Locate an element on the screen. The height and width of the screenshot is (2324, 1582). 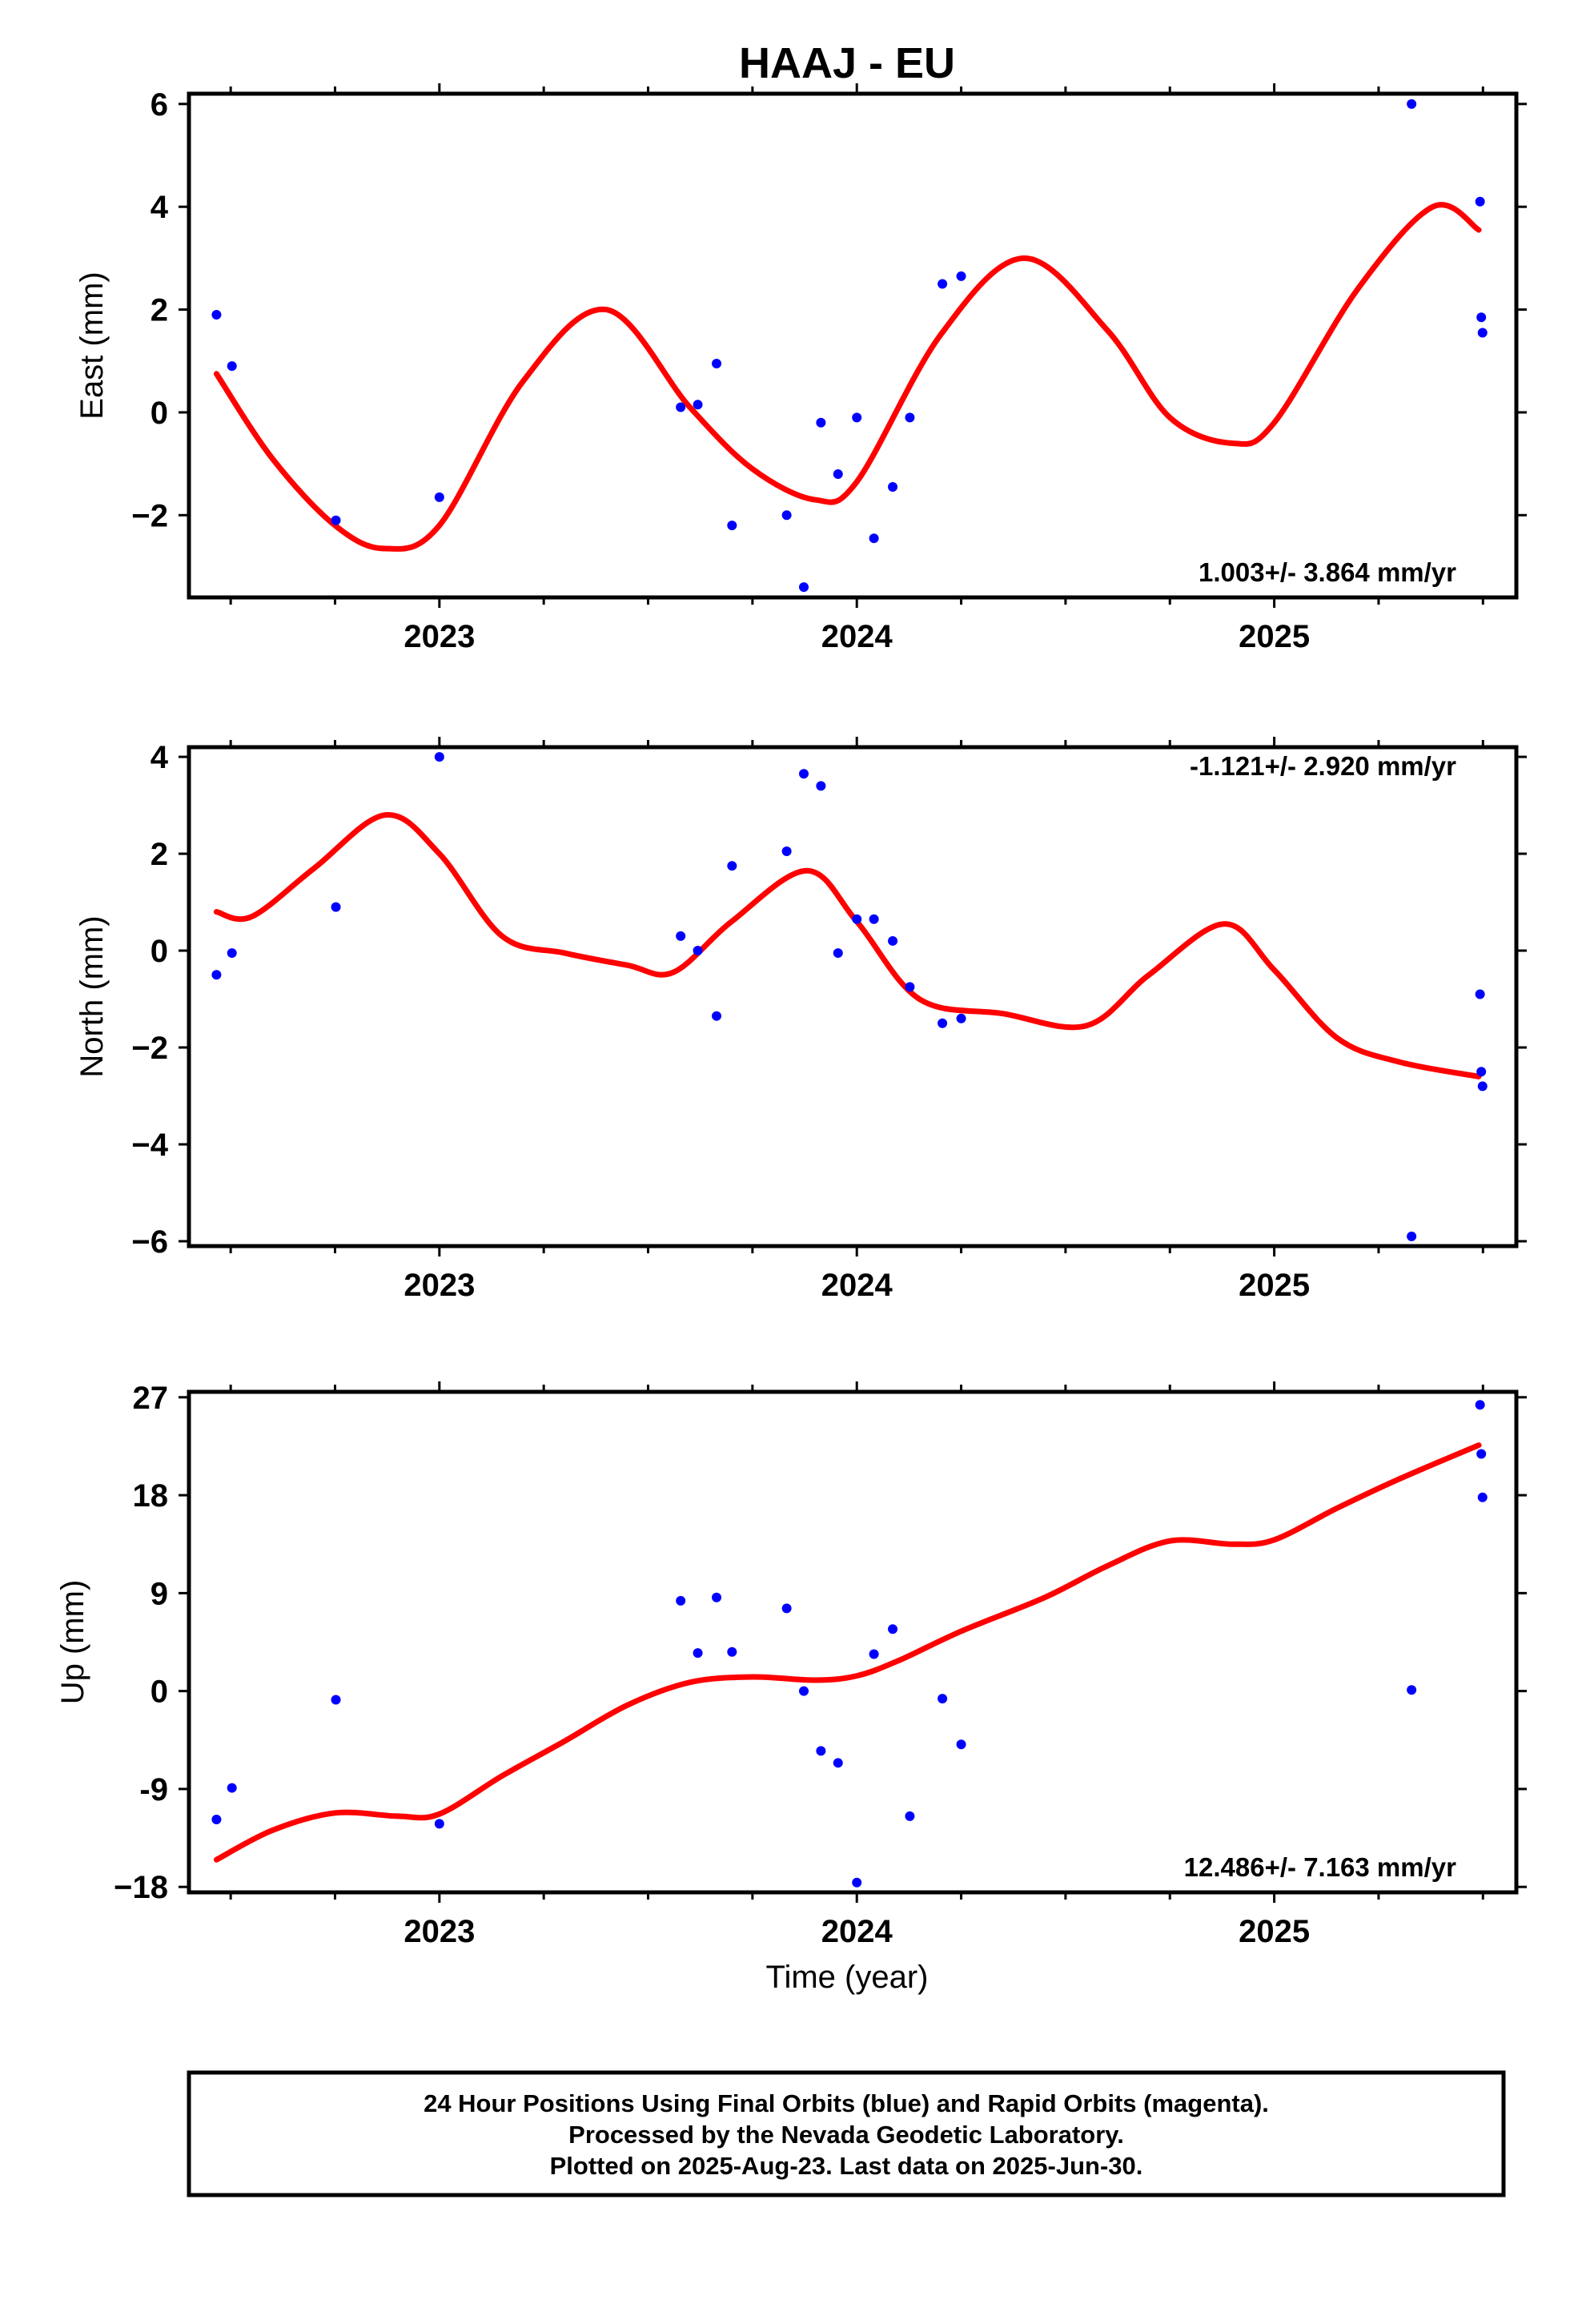
east-fit-line is located at coordinates (847, 377).